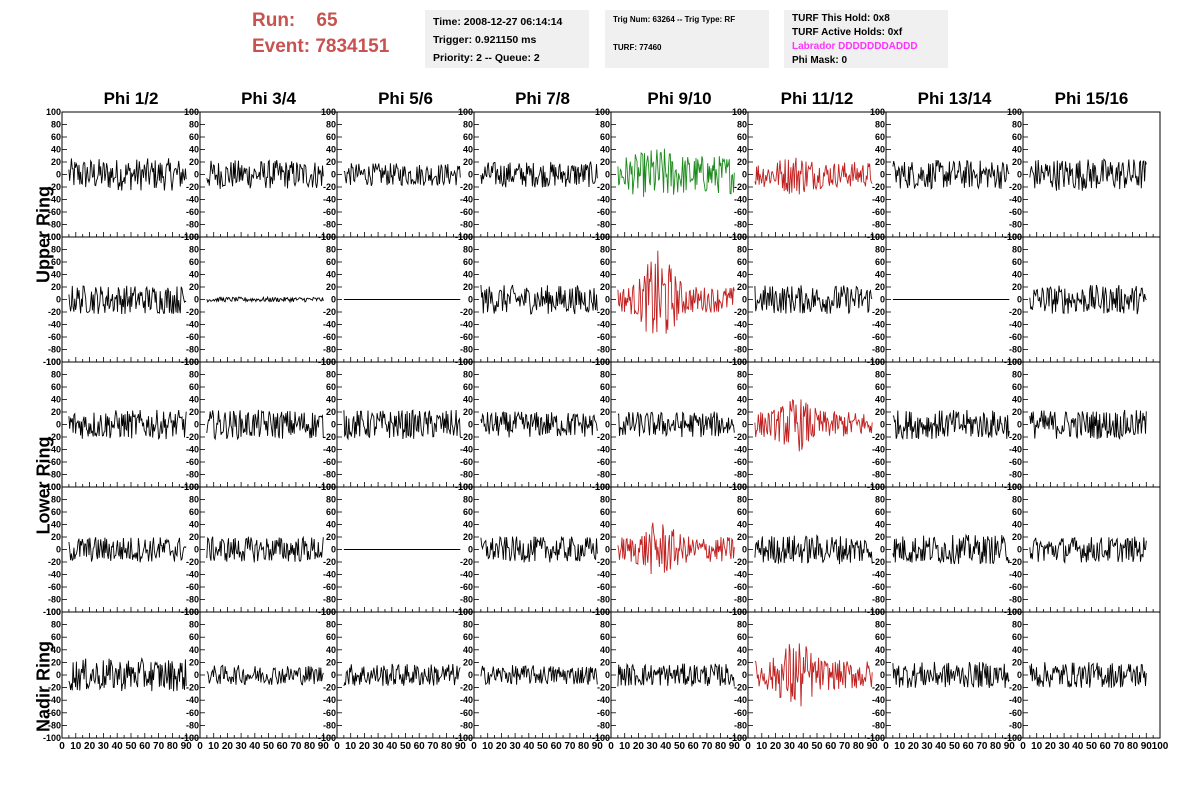  Describe the element at coordinates (847, 32) in the screenshot. I see `turf-active-holds-text: TURF Active Holds: 0xf` at that location.